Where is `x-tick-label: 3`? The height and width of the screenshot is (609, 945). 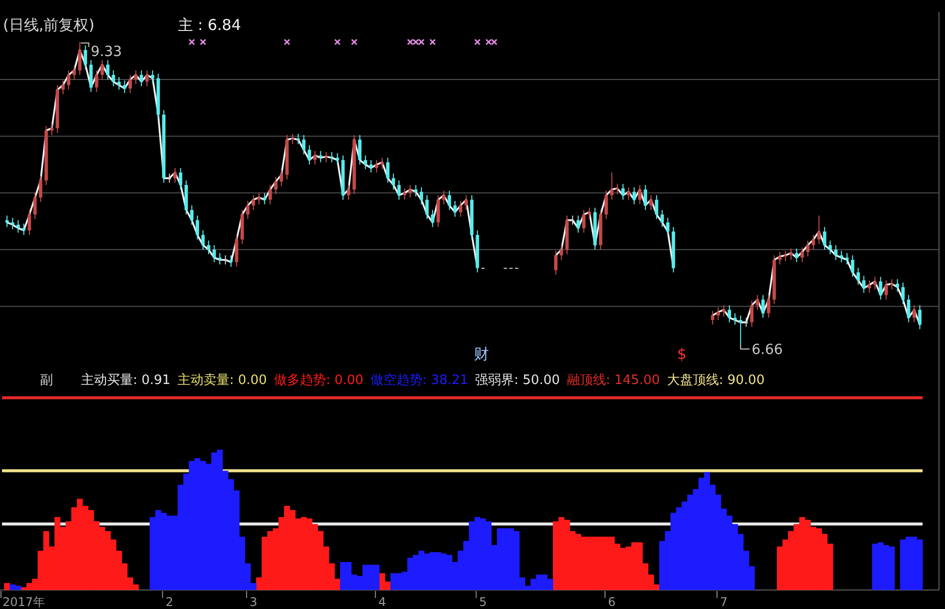
x-tick-label: 3 is located at coordinates (254, 602).